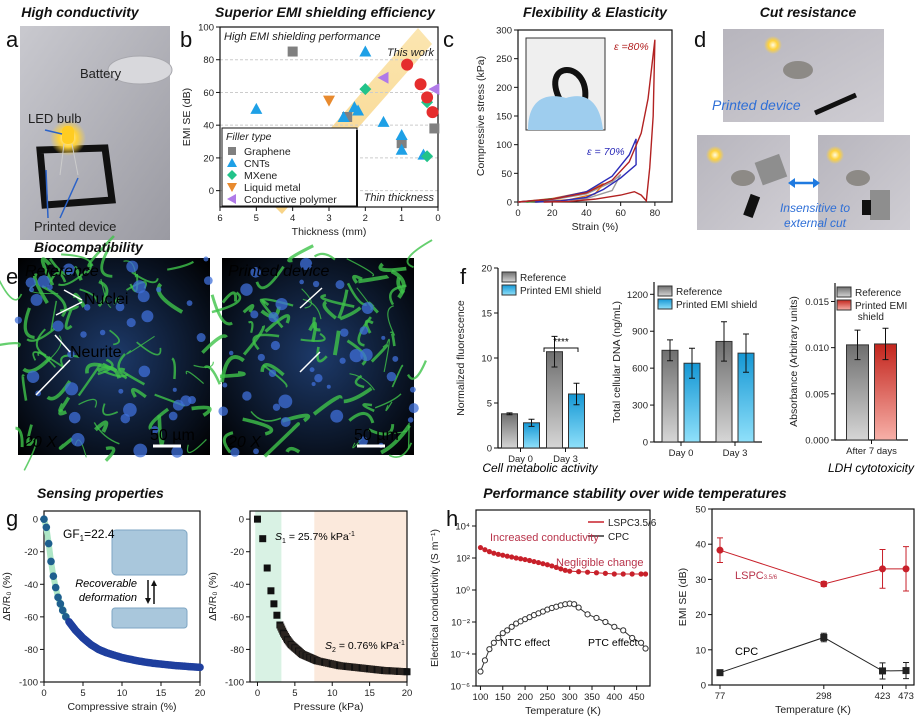 The height and width of the screenshot is (724, 921). I want to click on x-tick-label: 3, so click(328, 218).